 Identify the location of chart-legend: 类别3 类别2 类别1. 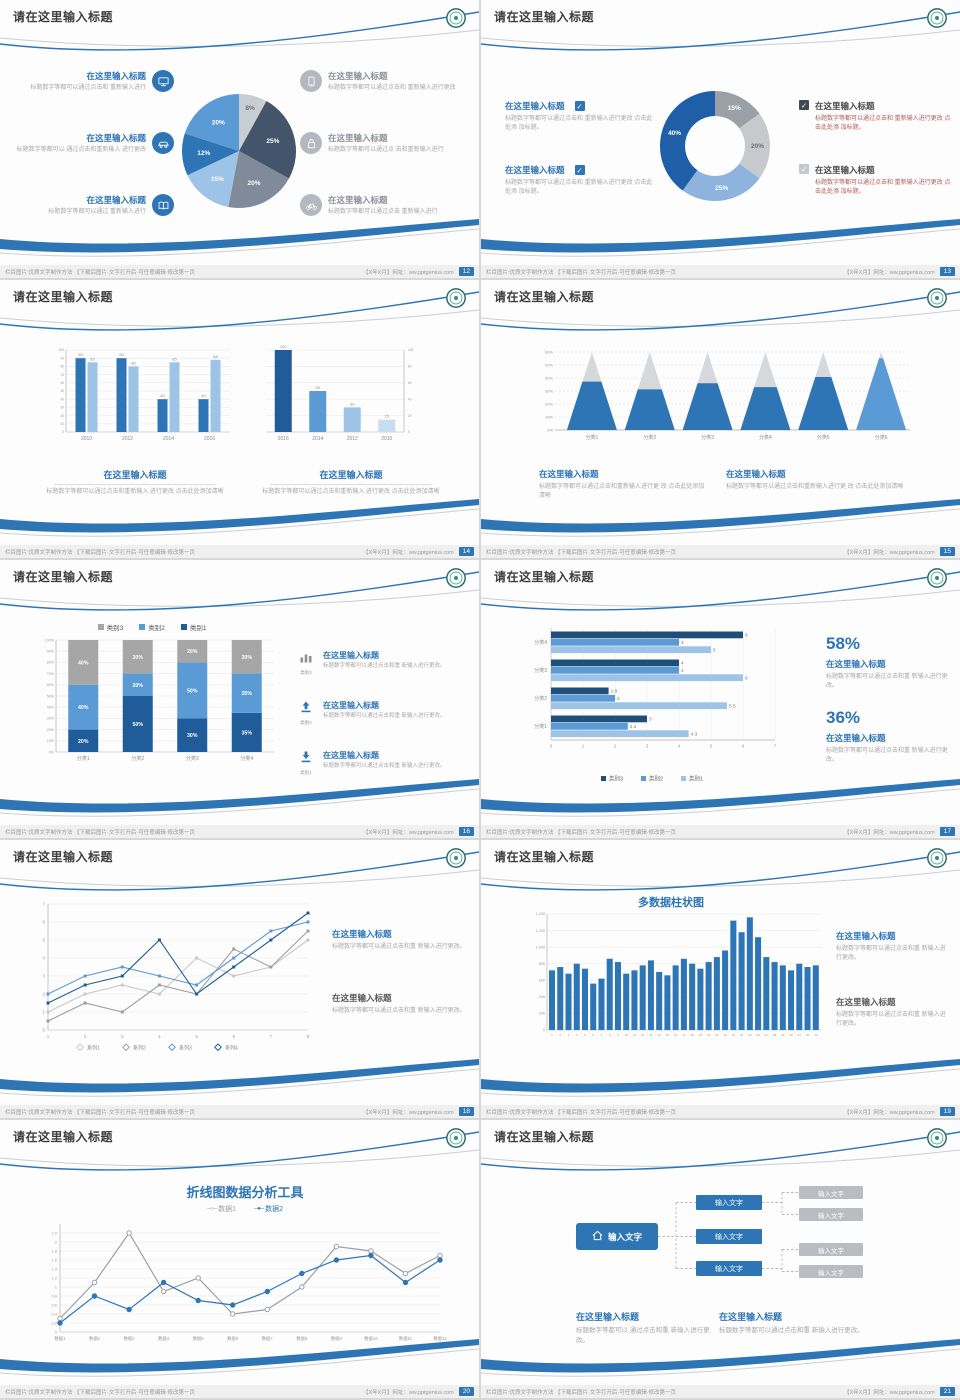
(152, 627).